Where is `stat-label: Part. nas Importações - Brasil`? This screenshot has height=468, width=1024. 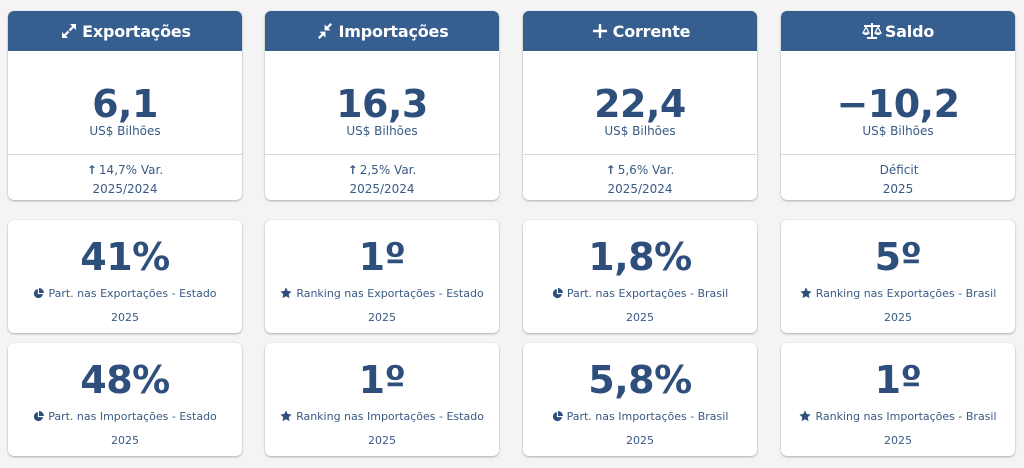 stat-label: Part. nas Importações - Brasil is located at coordinates (640, 418).